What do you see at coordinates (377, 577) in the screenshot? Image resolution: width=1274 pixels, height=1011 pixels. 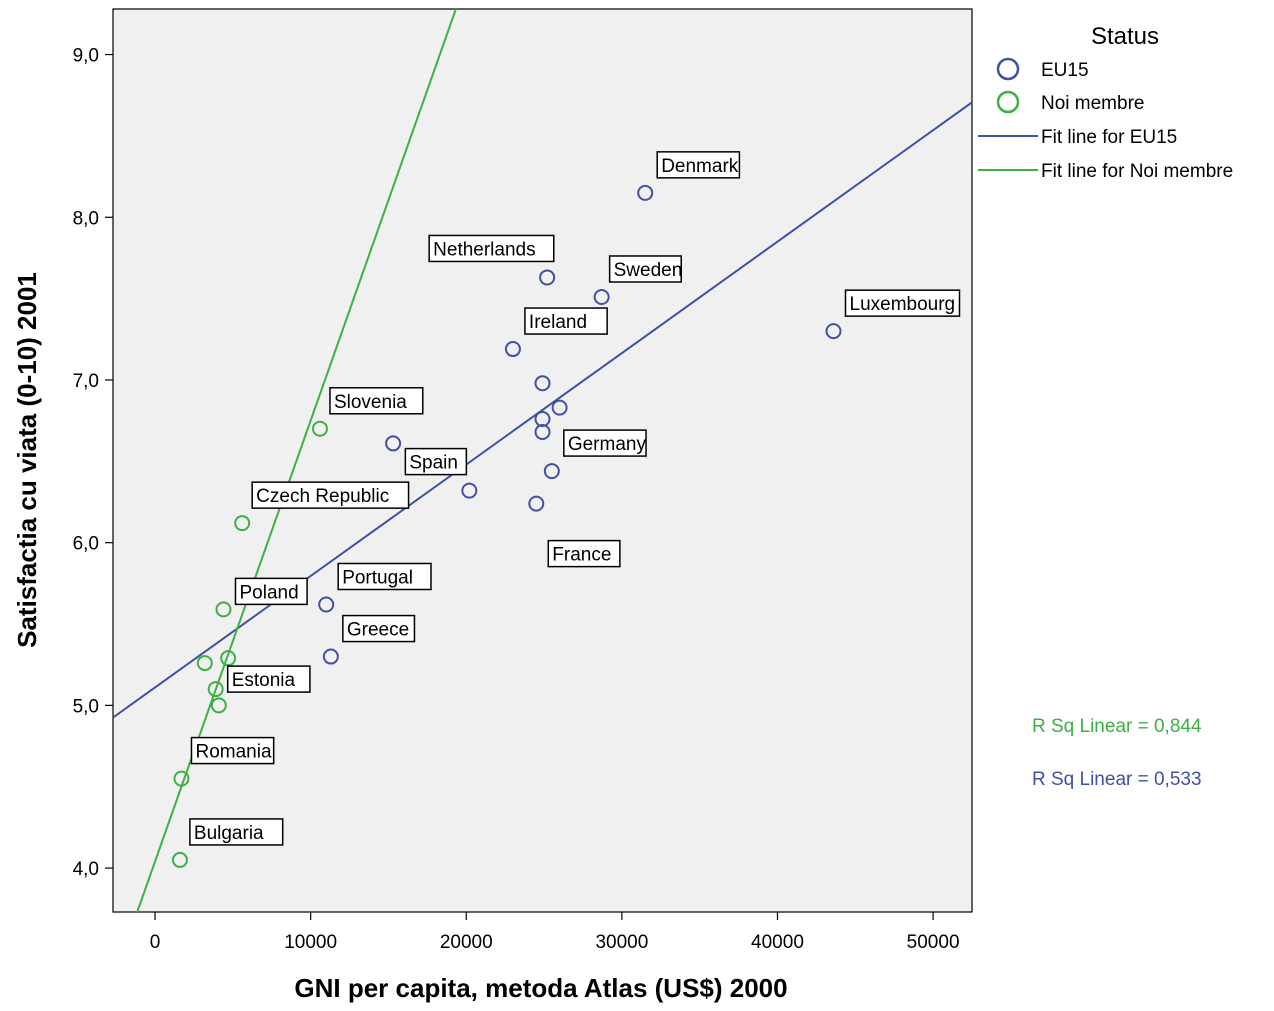 I see `point-label-text: Portugal` at bounding box center [377, 577].